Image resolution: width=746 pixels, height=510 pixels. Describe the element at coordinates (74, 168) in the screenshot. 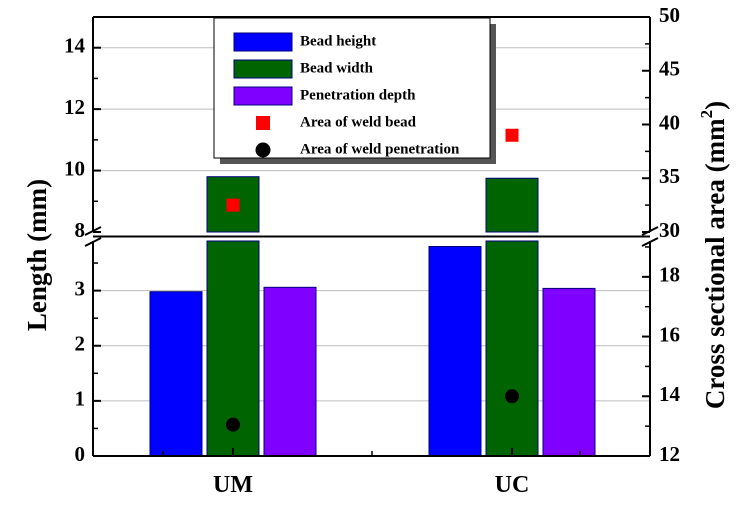

I see `y-left-tick-label: 10` at that location.